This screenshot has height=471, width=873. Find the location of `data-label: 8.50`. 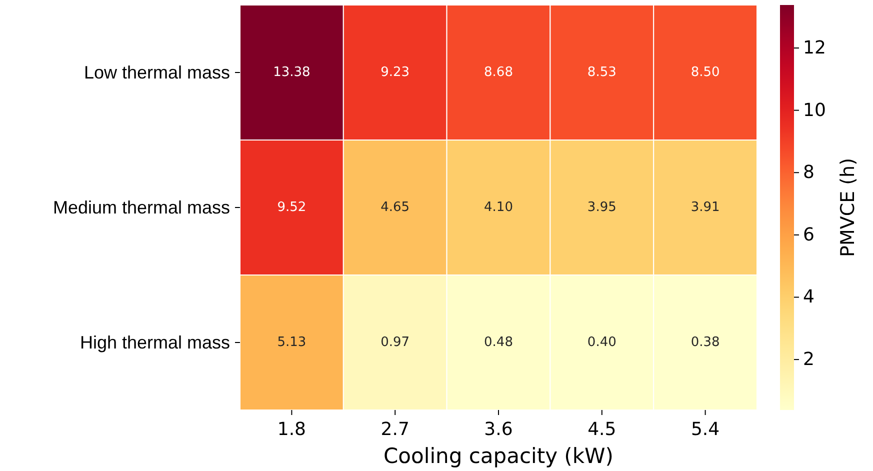

data-label: 8.50 is located at coordinates (705, 72).